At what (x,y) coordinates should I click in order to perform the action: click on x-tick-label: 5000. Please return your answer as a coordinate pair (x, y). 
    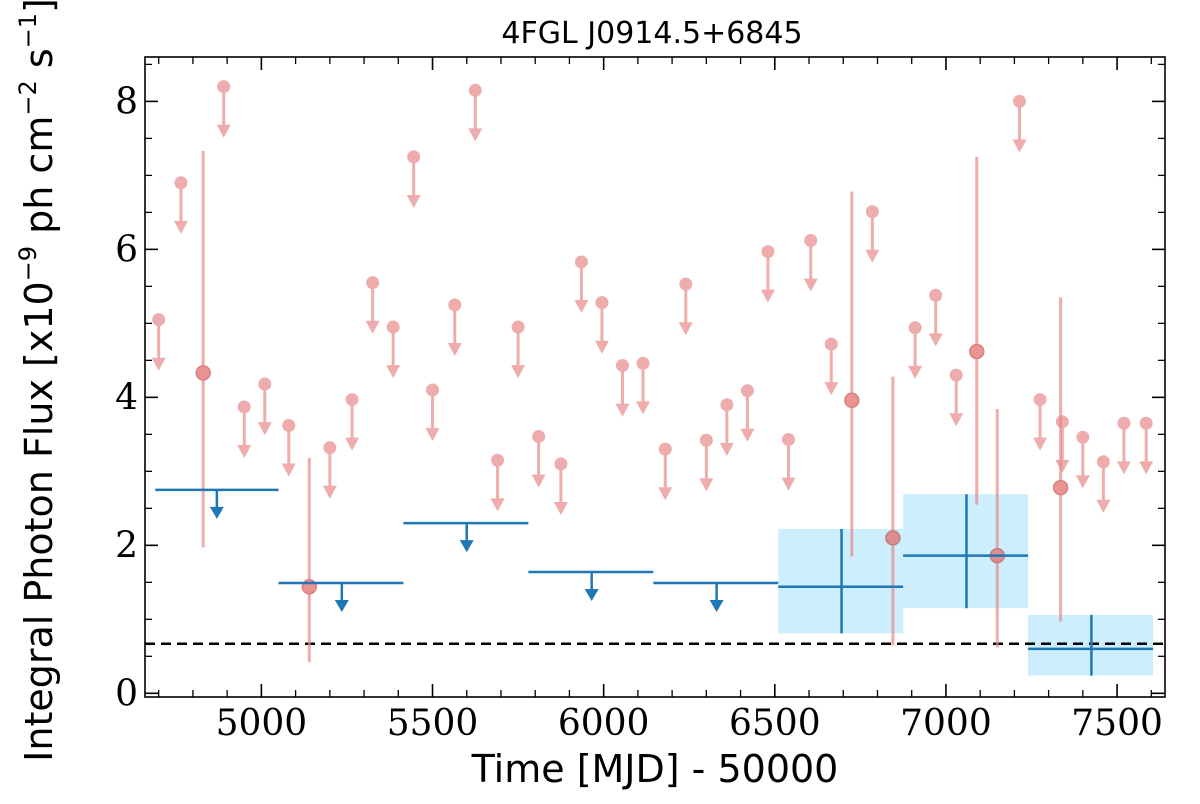
    Looking at the image, I should click on (262, 723).